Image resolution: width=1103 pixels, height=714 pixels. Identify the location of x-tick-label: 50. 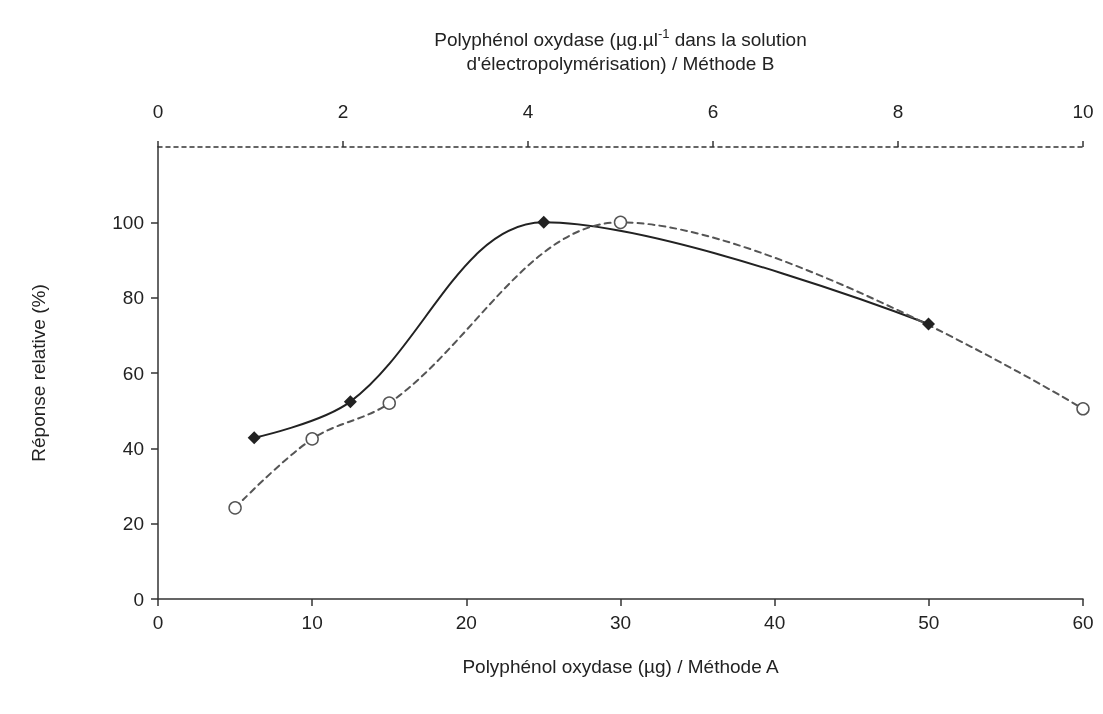
(929, 622).